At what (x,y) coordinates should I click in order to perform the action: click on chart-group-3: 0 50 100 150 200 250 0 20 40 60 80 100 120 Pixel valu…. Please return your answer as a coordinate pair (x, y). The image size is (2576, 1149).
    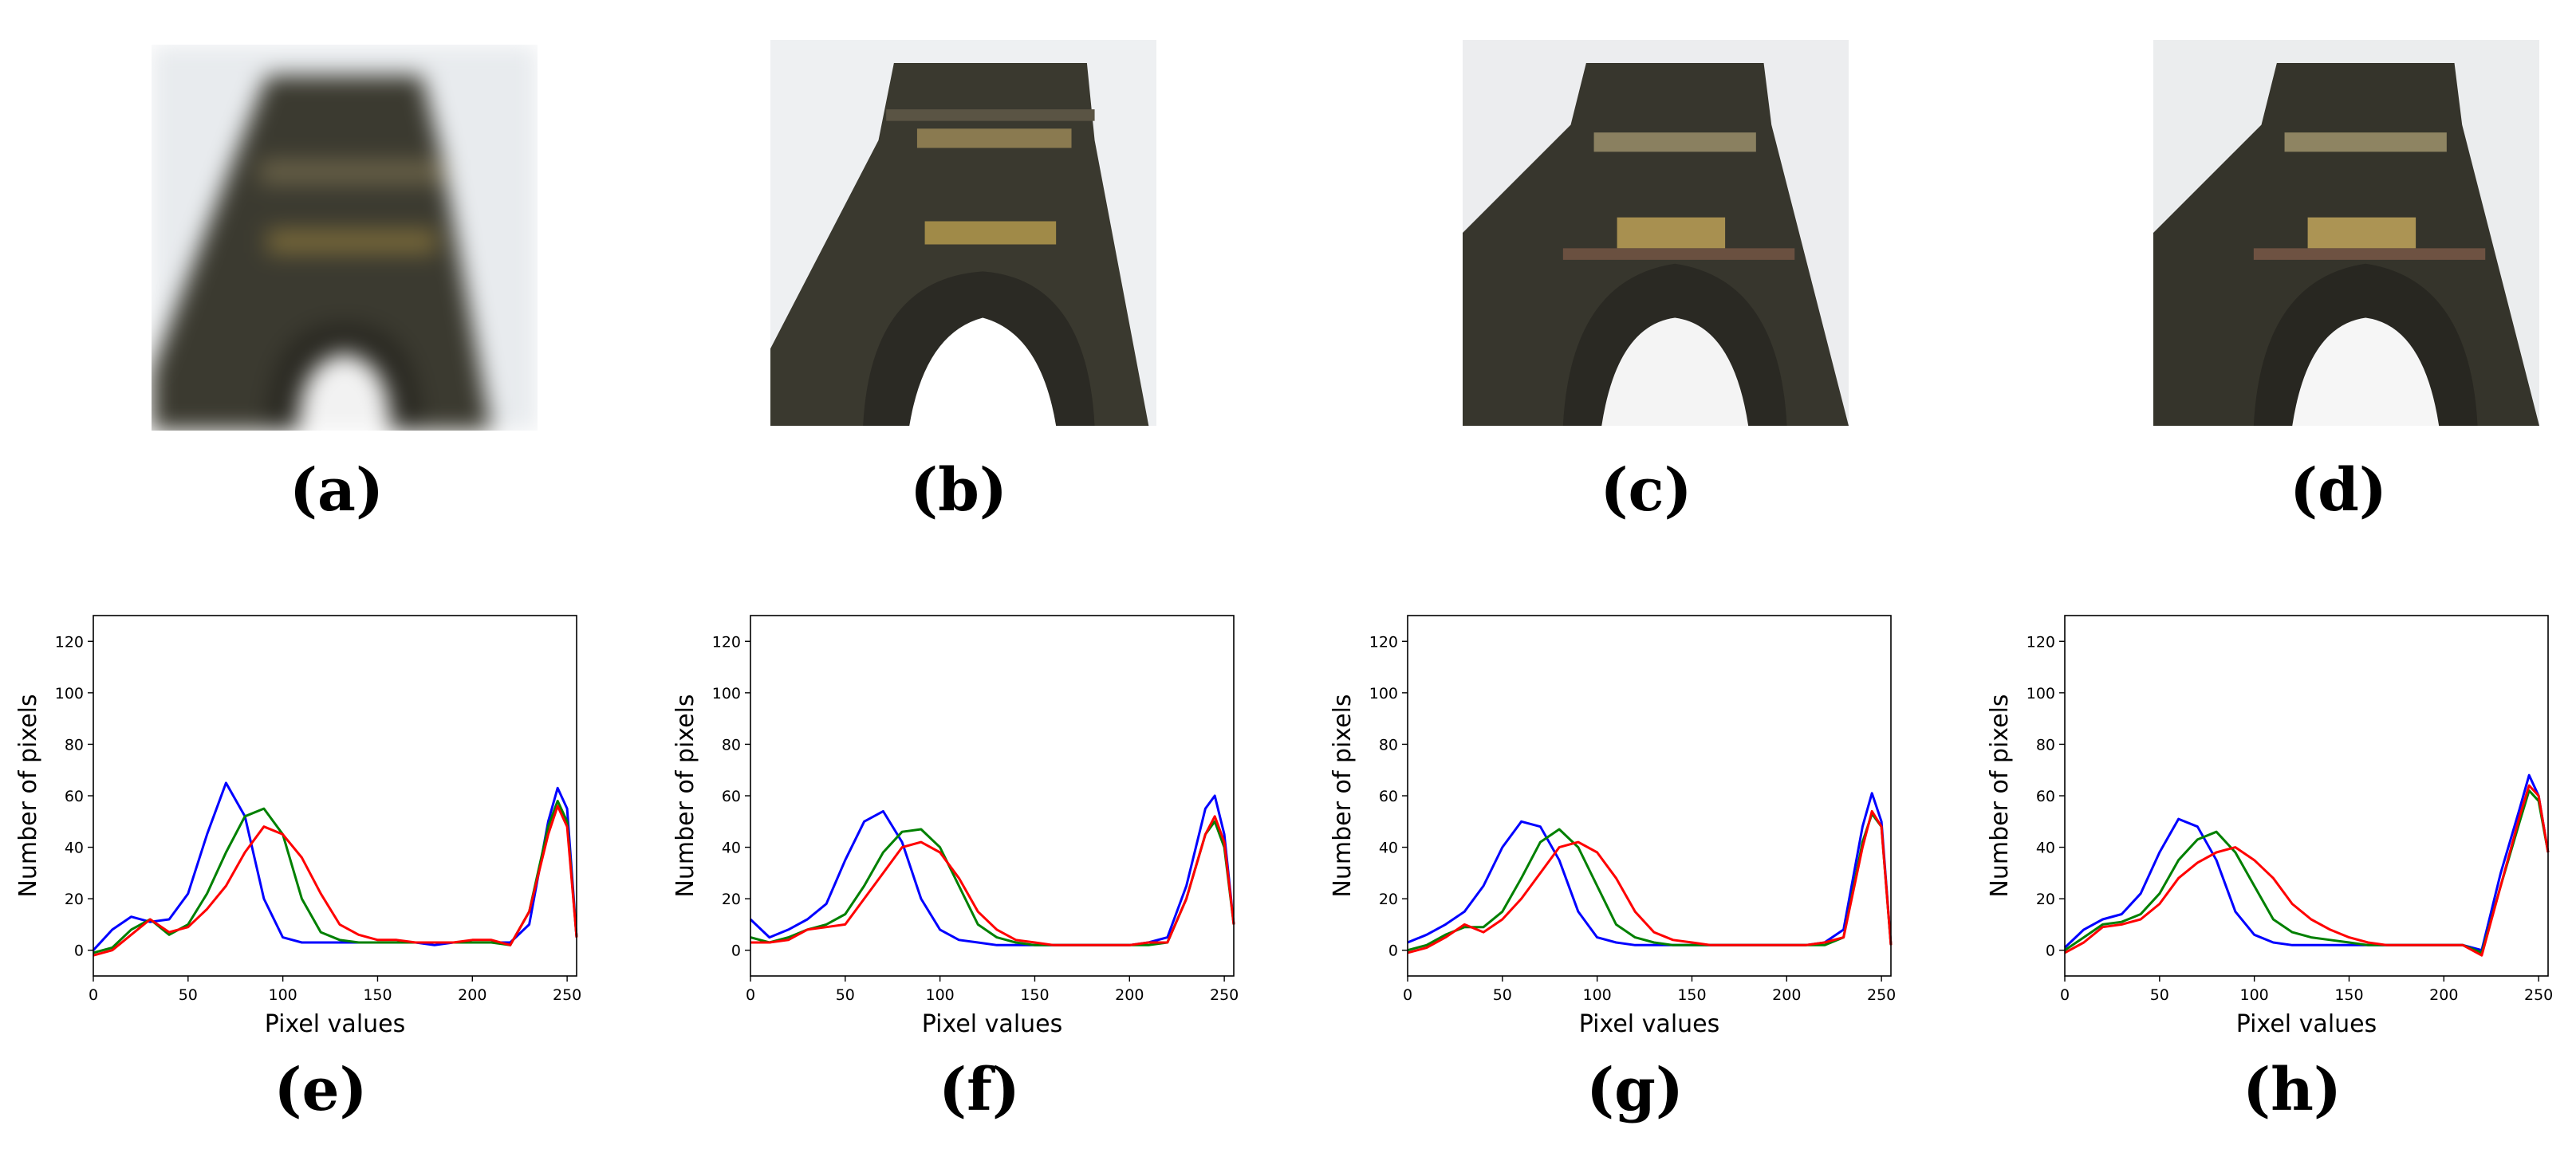
    Looking at the image, I should click on (2269, 827).